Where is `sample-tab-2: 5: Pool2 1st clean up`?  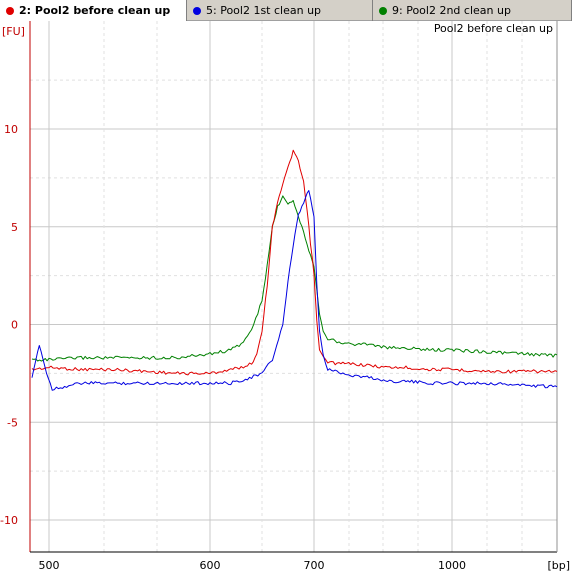
sample-tab-2: 5: Pool2 1st clean up is located at coordinates (280, 10).